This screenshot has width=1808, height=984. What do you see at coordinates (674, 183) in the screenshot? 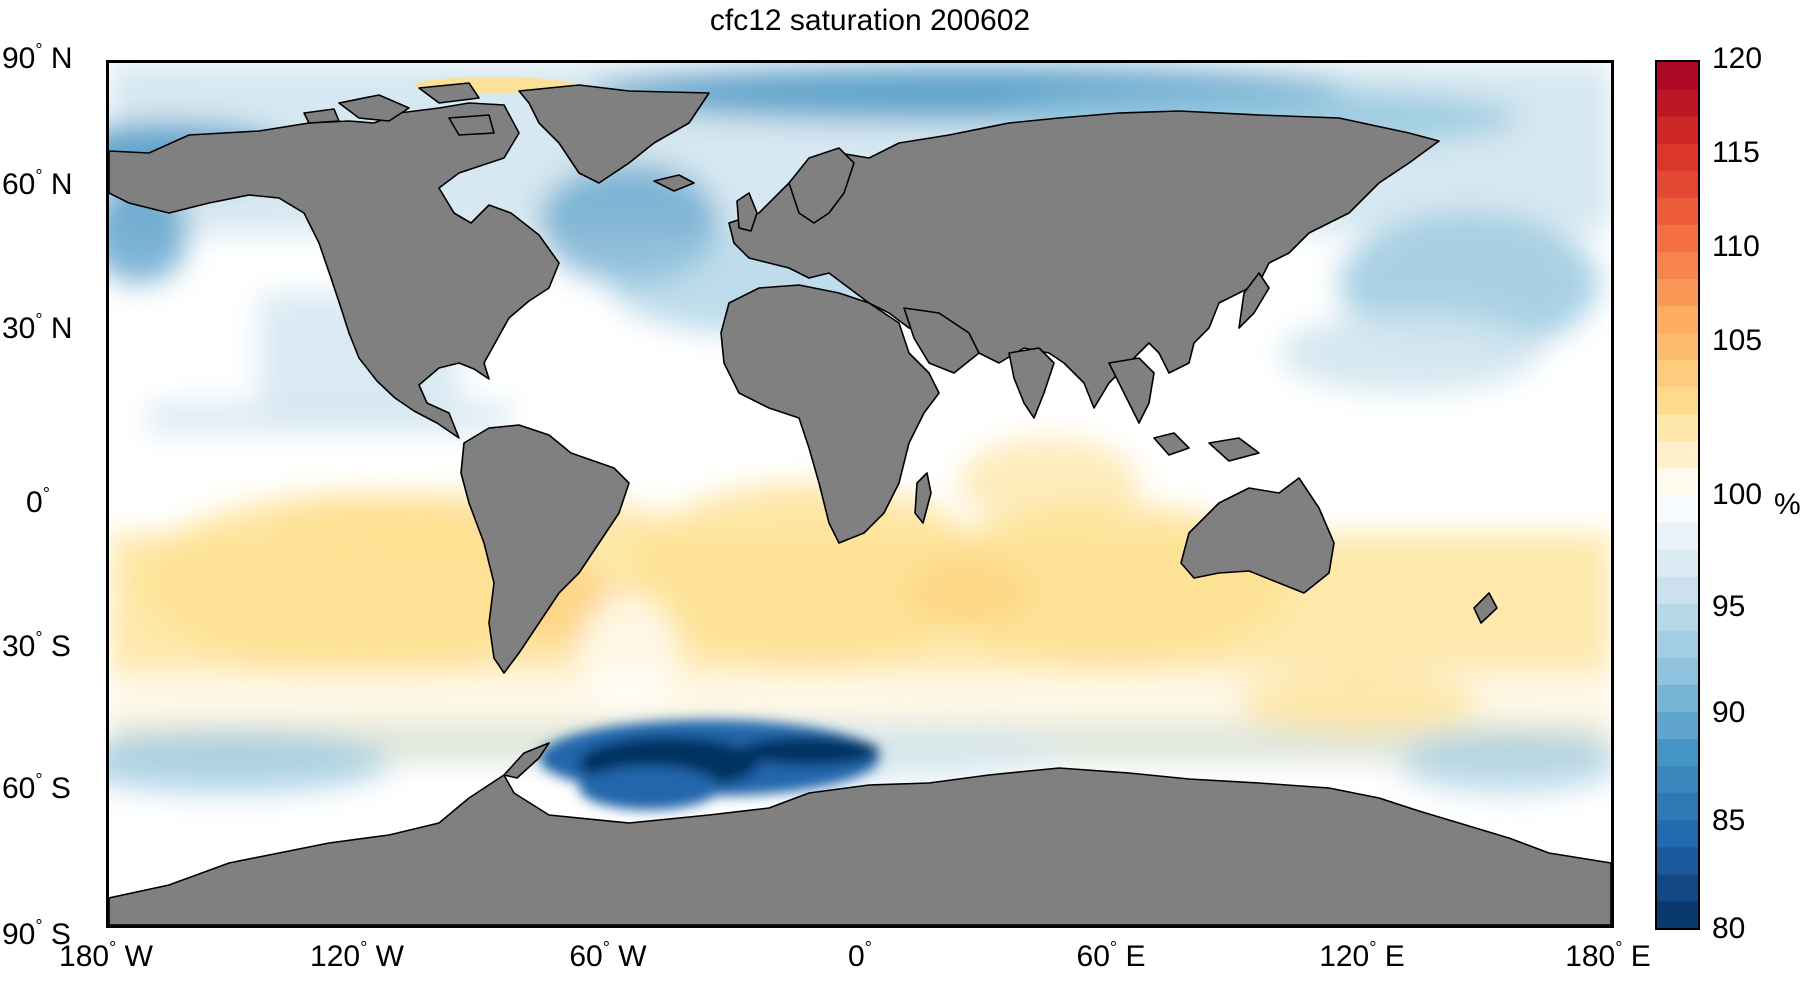
I see `iceland` at bounding box center [674, 183].